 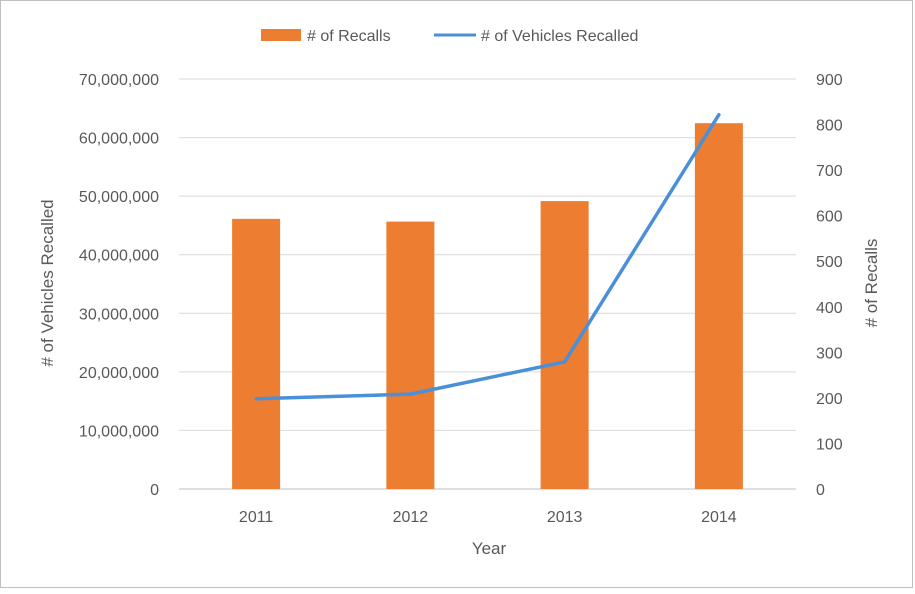 What do you see at coordinates (119, 80) in the screenshot?
I see `y-left-tick-label: 70,000,000` at bounding box center [119, 80].